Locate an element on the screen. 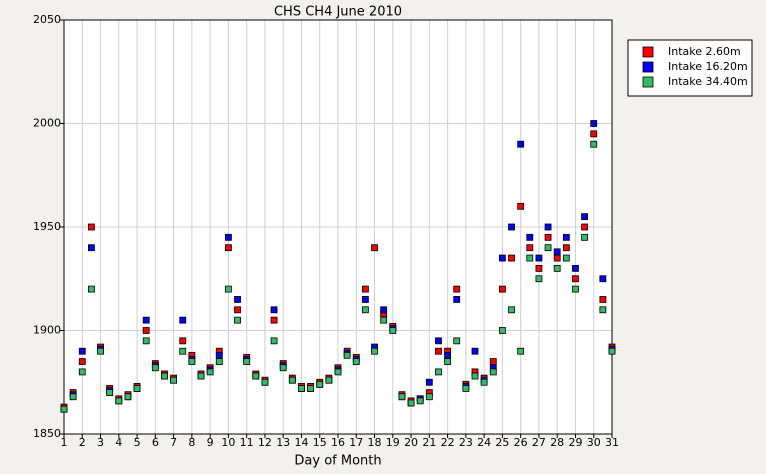 This screenshot has width=766, height=474. x-tick-label: 24 is located at coordinates (484, 442).